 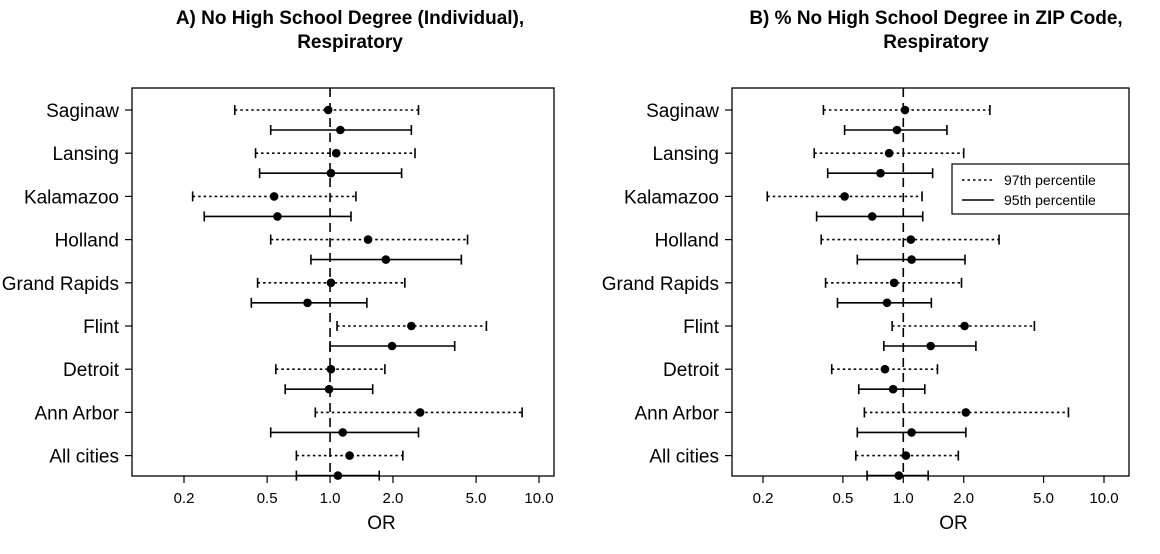 What do you see at coordinates (935, 18) in the screenshot?
I see `panel-b-title-line-1: B) % No High School Degree in ZIP Code,` at bounding box center [935, 18].